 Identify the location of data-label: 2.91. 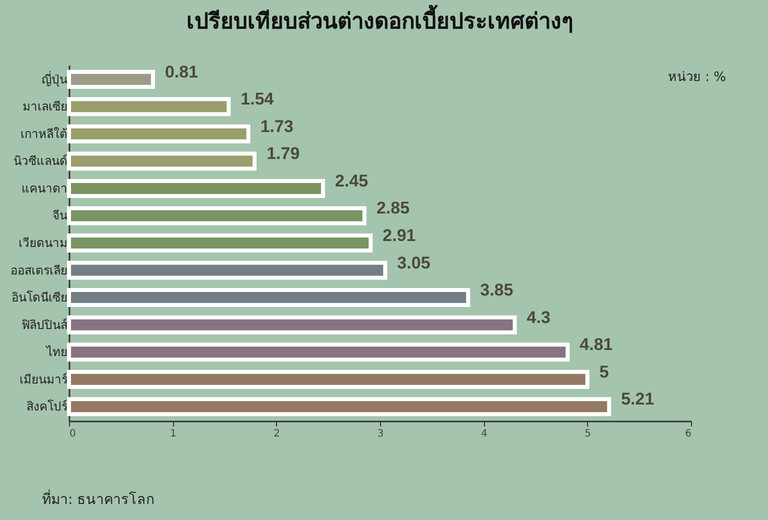
(399, 235).